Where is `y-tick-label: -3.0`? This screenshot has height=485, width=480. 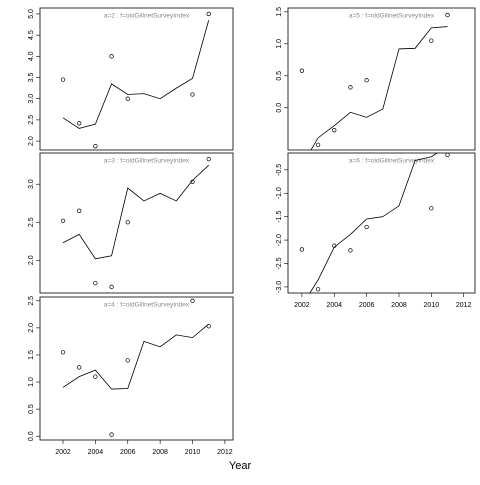
y-tick-label: -3.0 is located at coordinates (279, 287).